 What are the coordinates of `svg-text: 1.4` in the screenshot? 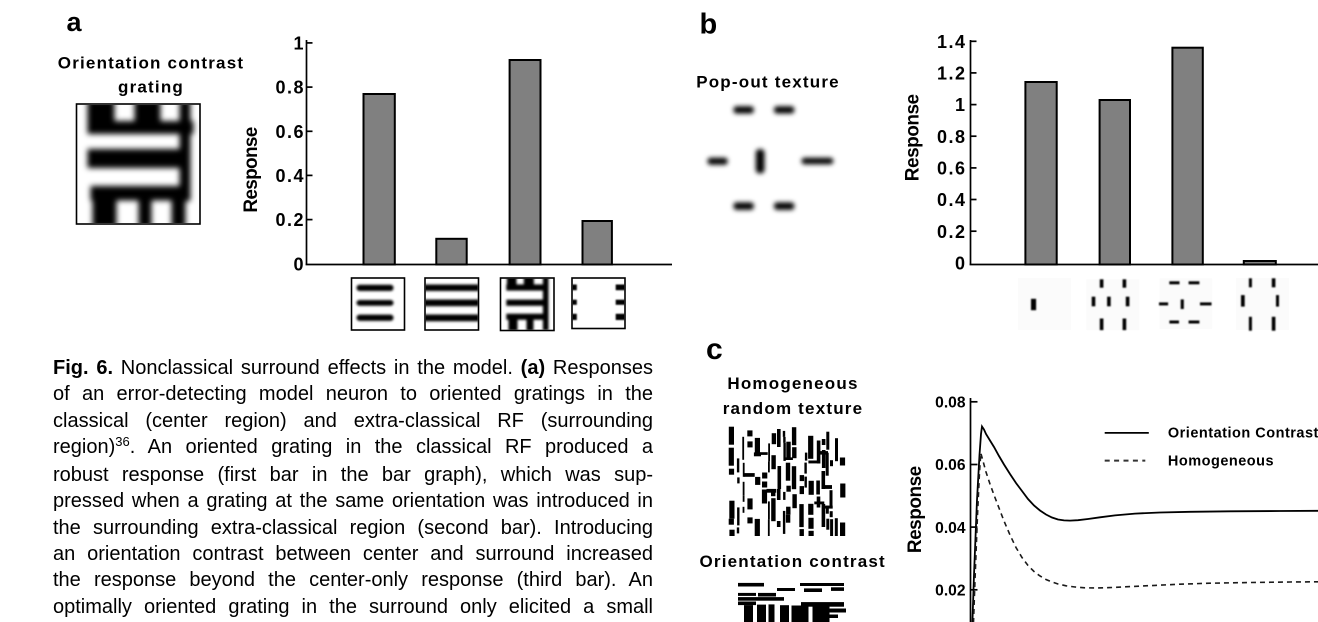 It's located at (952, 42).